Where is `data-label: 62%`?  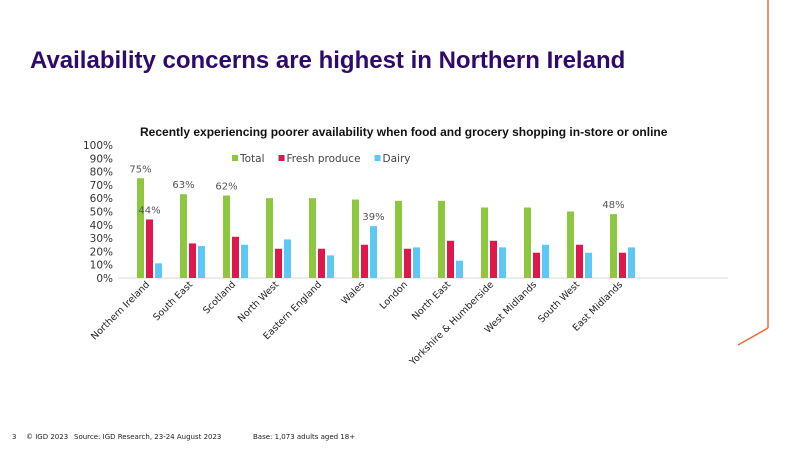 data-label: 62% is located at coordinates (226, 187).